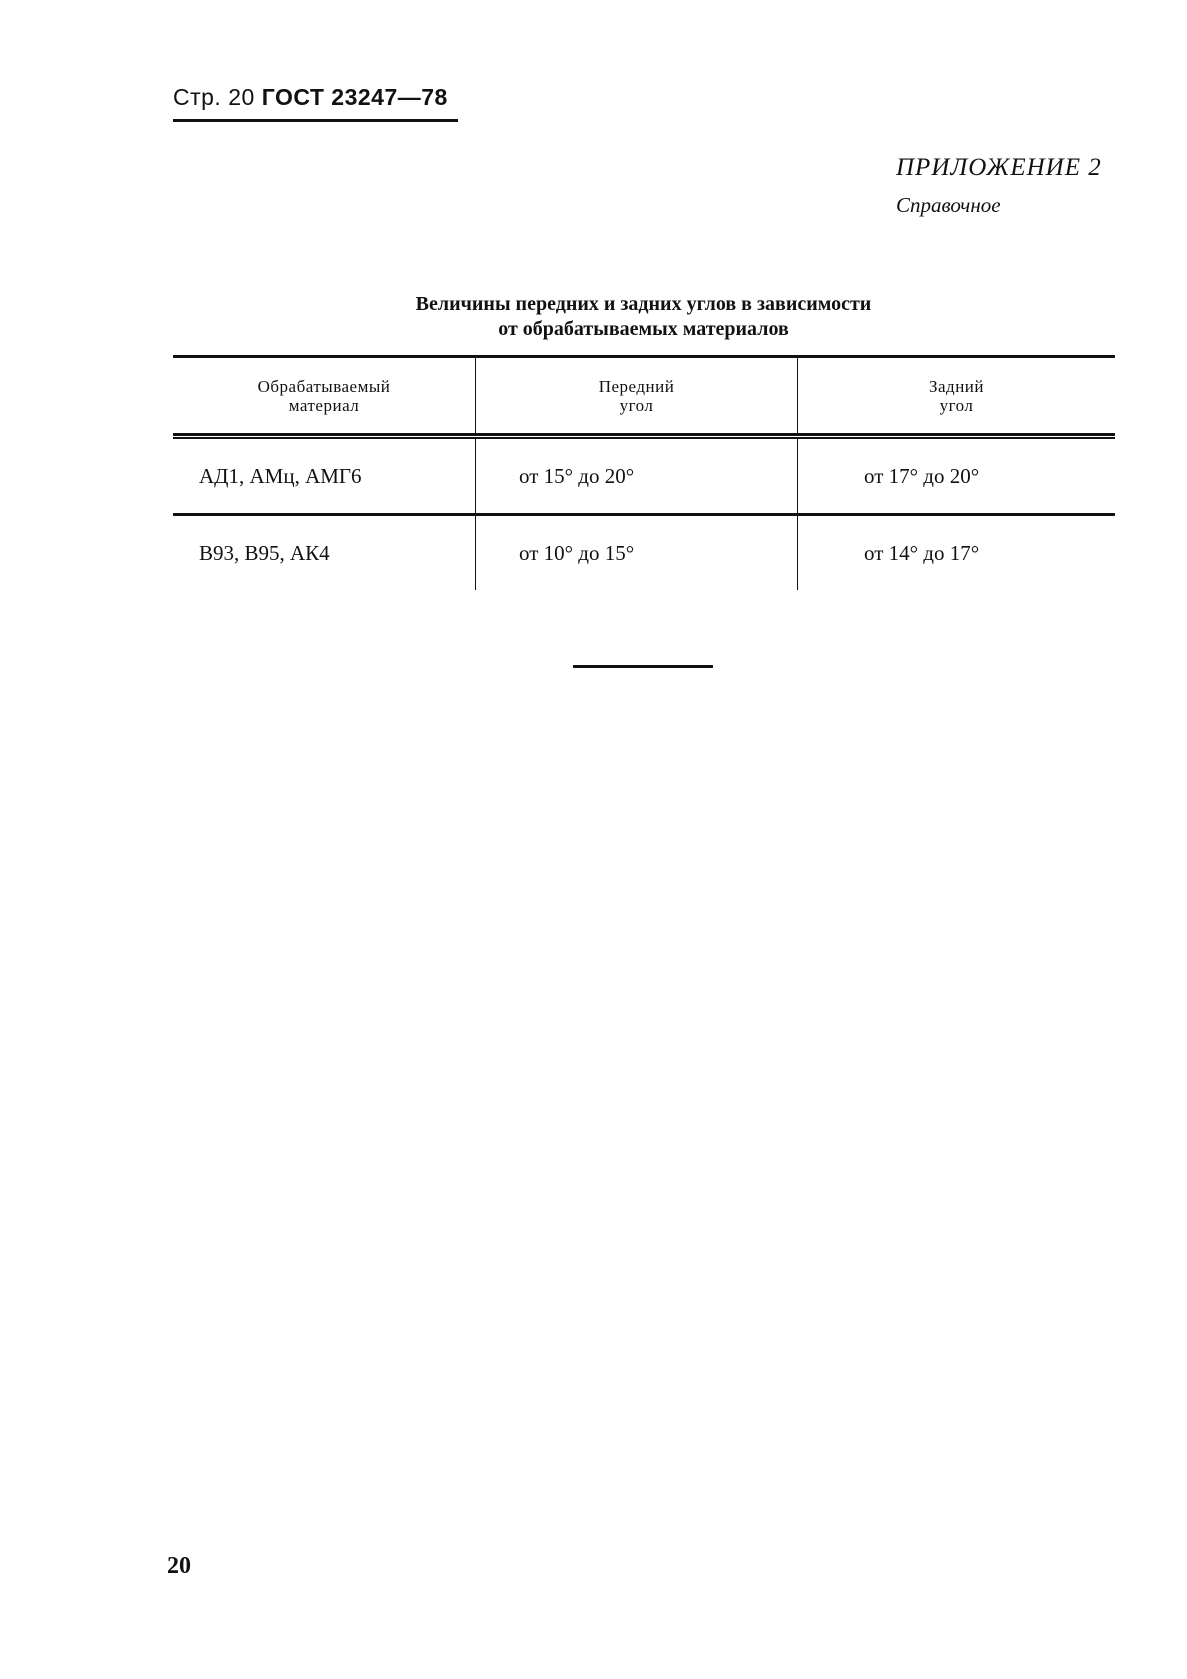 This screenshot has width=1187, height=1679. I want to click on column-header-material: Обрабатываемый материал, so click(324, 395).